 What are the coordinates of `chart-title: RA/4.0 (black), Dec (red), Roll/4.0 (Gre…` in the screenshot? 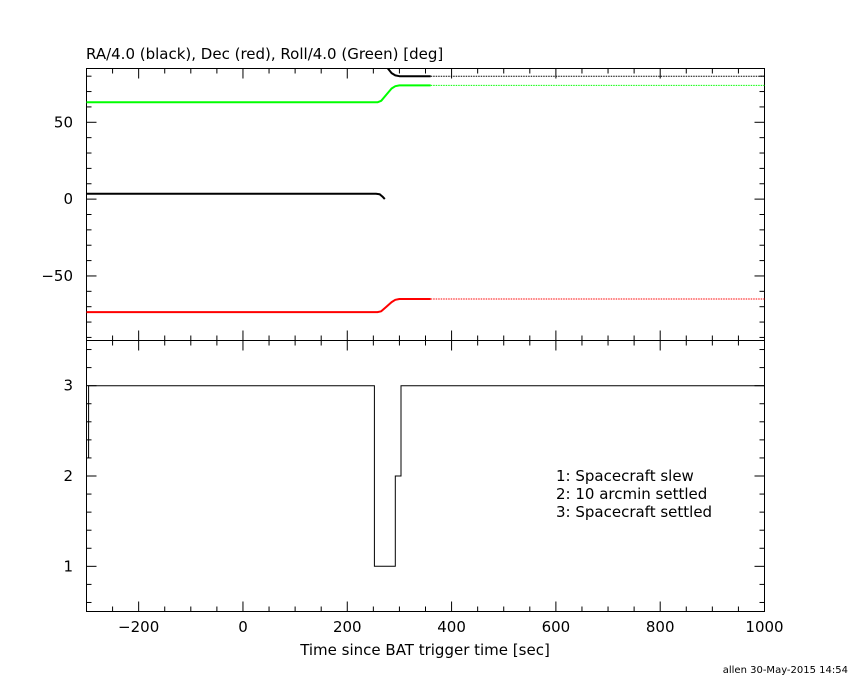 It's located at (264, 54).